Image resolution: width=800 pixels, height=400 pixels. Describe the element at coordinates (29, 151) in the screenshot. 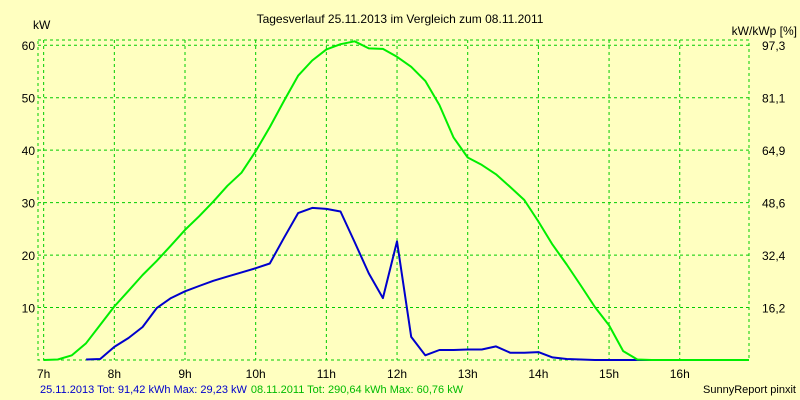

I see `y-tick-label-left: 40` at that location.